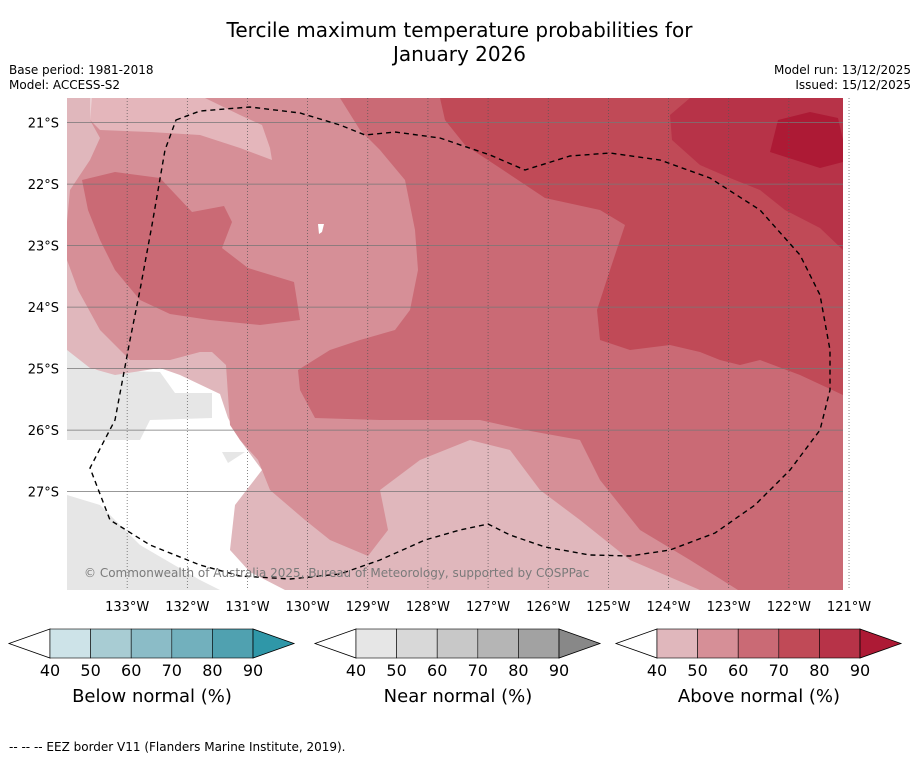  What do you see at coordinates (668, 607) in the screenshot?
I see `lon-tick-label: 124°W` at bounding box center [668, 607].